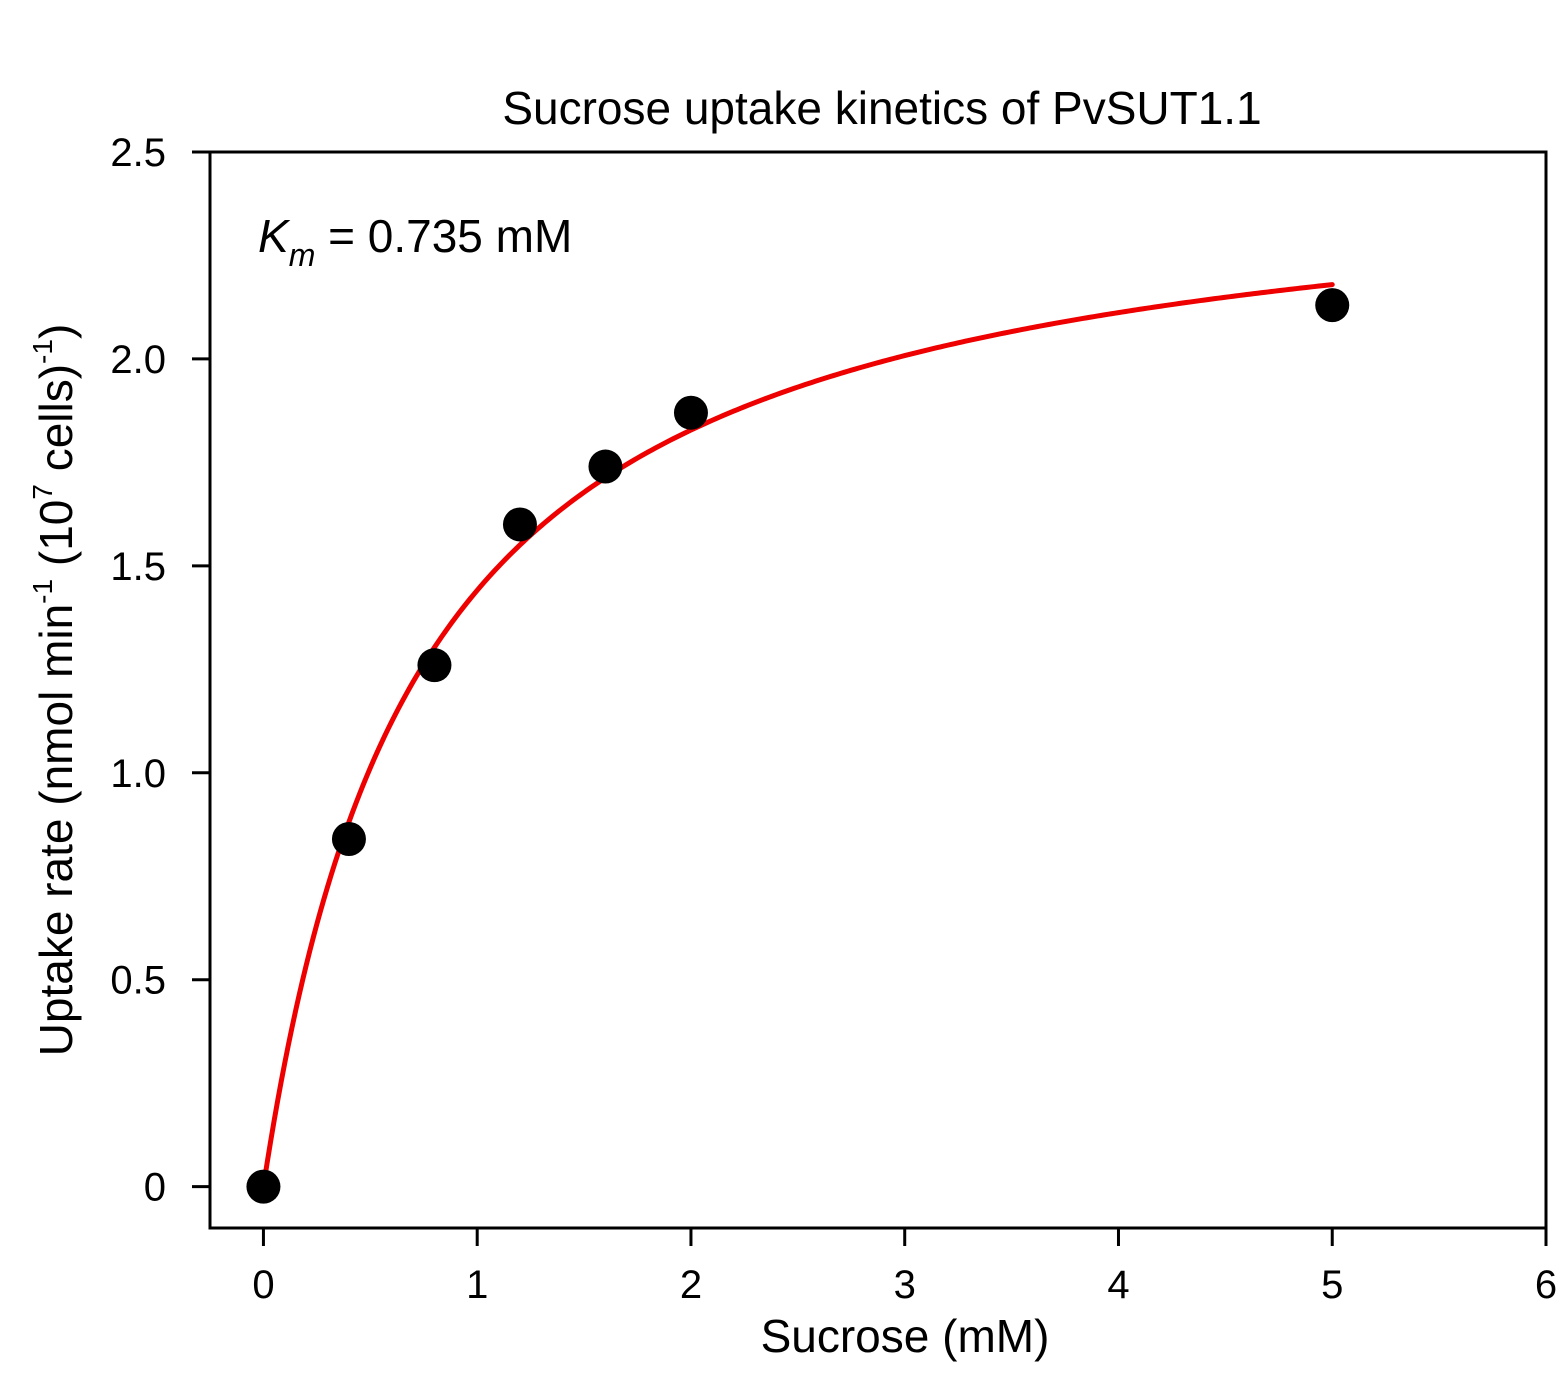 This screenshot has width=1568, height=1378. What do you see at coordinates (42, 492) in the screenshot?
I see `y-label-sup-2: 7` at bounding box center [42, 492].